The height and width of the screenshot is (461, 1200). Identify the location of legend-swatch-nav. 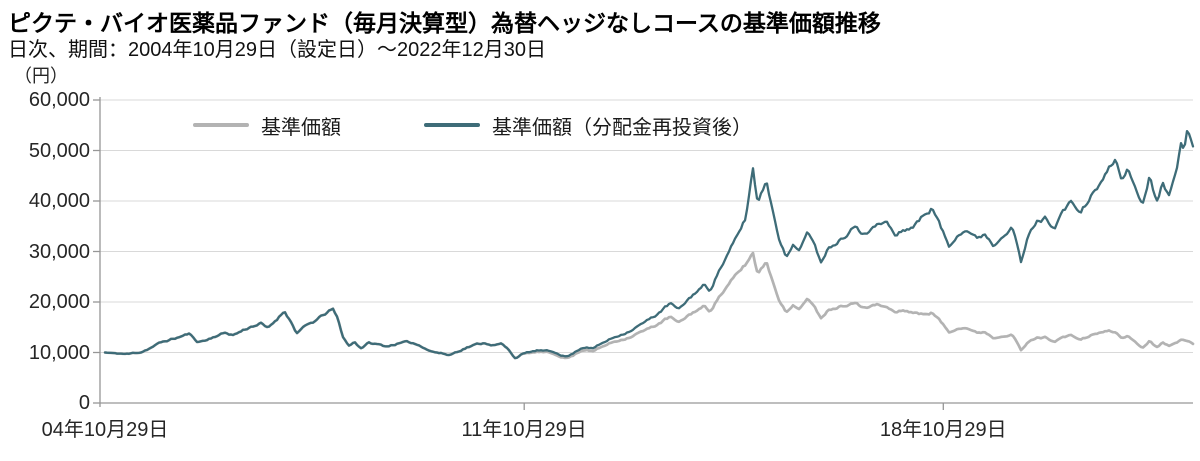
(221, 125).